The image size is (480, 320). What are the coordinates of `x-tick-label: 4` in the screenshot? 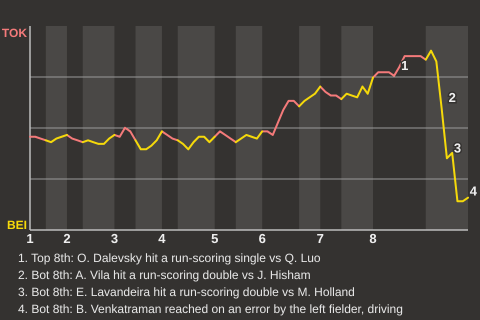 It's located at (162, 238).